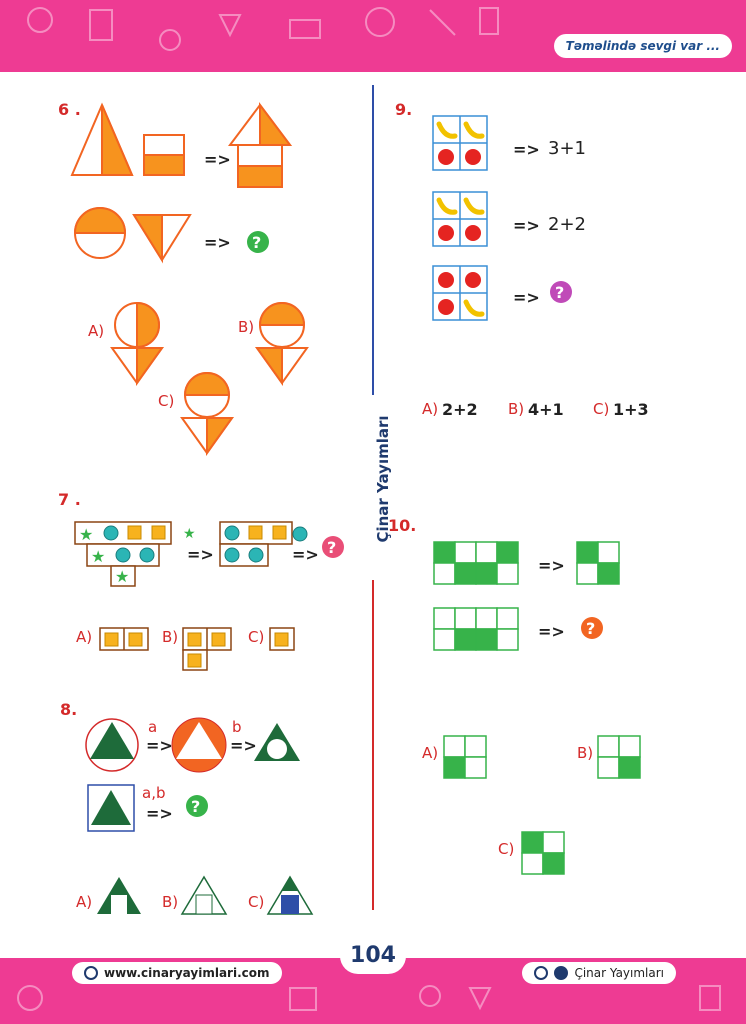 The width and height of the screenshot is (746, 1024). Describe the element at coordinates (373, 240) in the screenshot. I see `divider-top` at that location.